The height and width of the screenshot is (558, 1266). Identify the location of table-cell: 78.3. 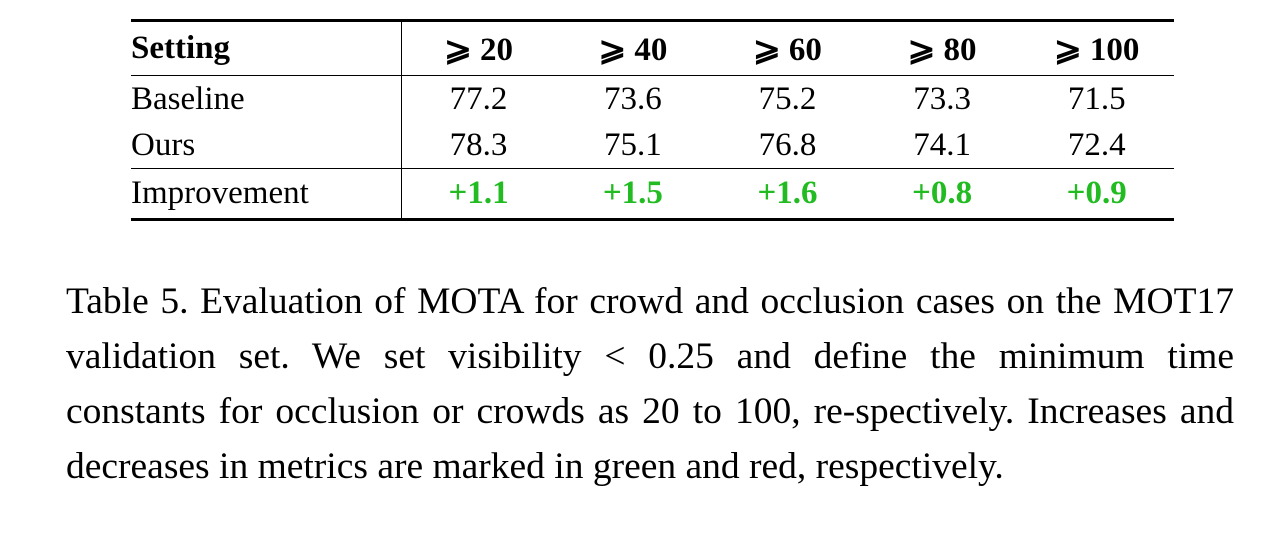
(478, 144).